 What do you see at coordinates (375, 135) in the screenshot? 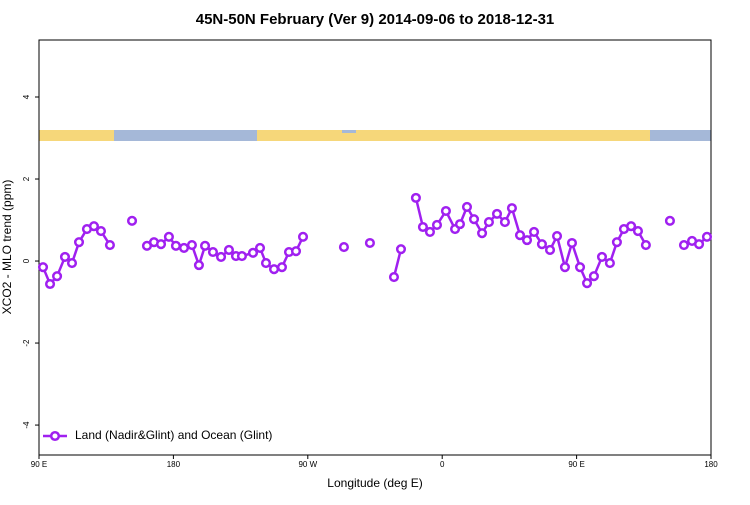
I see `map-strip` at bounding box center [375, 135].